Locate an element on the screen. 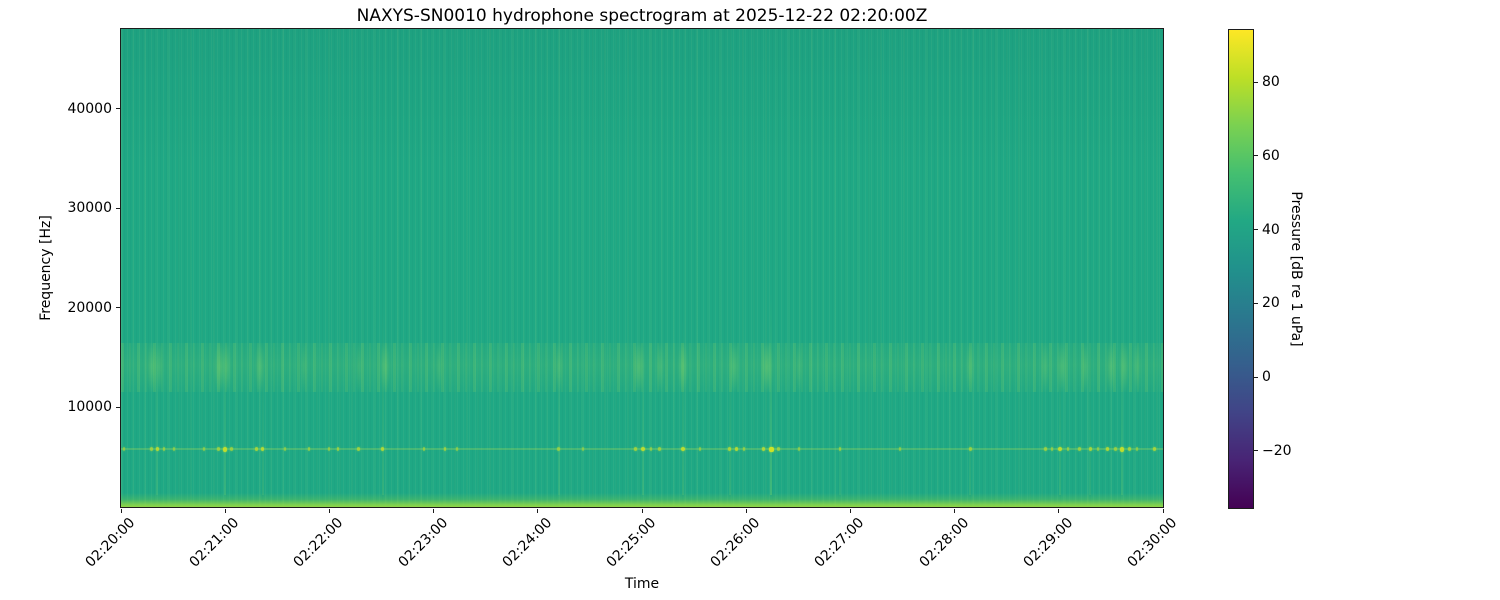 Image resolution: width=1500 pixels, height=600 pixels. colorbar-tick-label: 60 is located at coordinates (1271, 155).